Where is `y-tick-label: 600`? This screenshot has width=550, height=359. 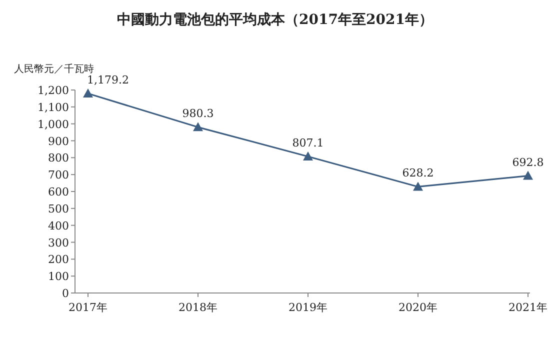
y-tick-label: 600 is located at coordinates (58, 192).